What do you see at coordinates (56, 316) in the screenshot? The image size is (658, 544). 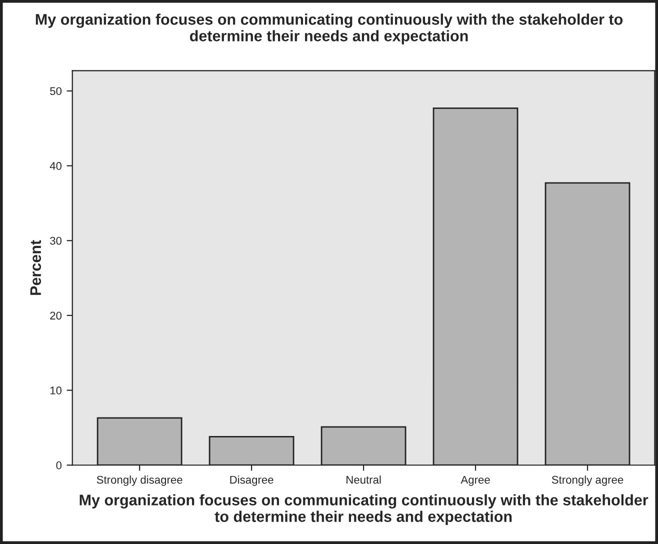 I see `y-tick-label: 20` at bounding box center [56, 316].